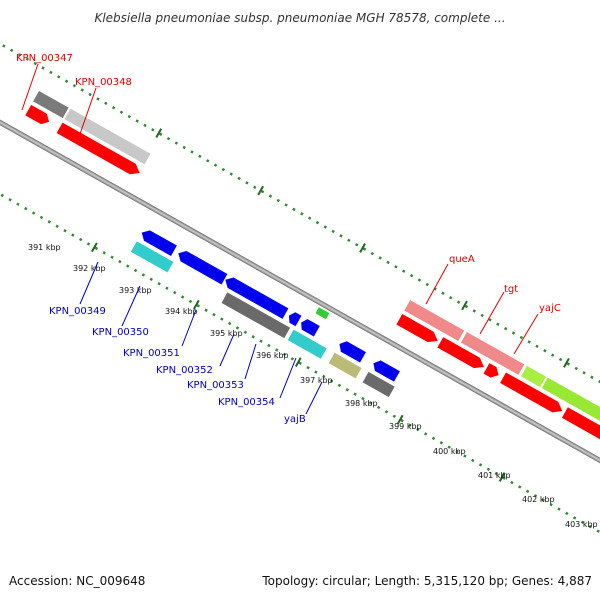 This screenshot has height=600, width=600. Describe the element at coordinates (44, 247) in the screenshot. I see `tick-label: 391 kbp` at that location.